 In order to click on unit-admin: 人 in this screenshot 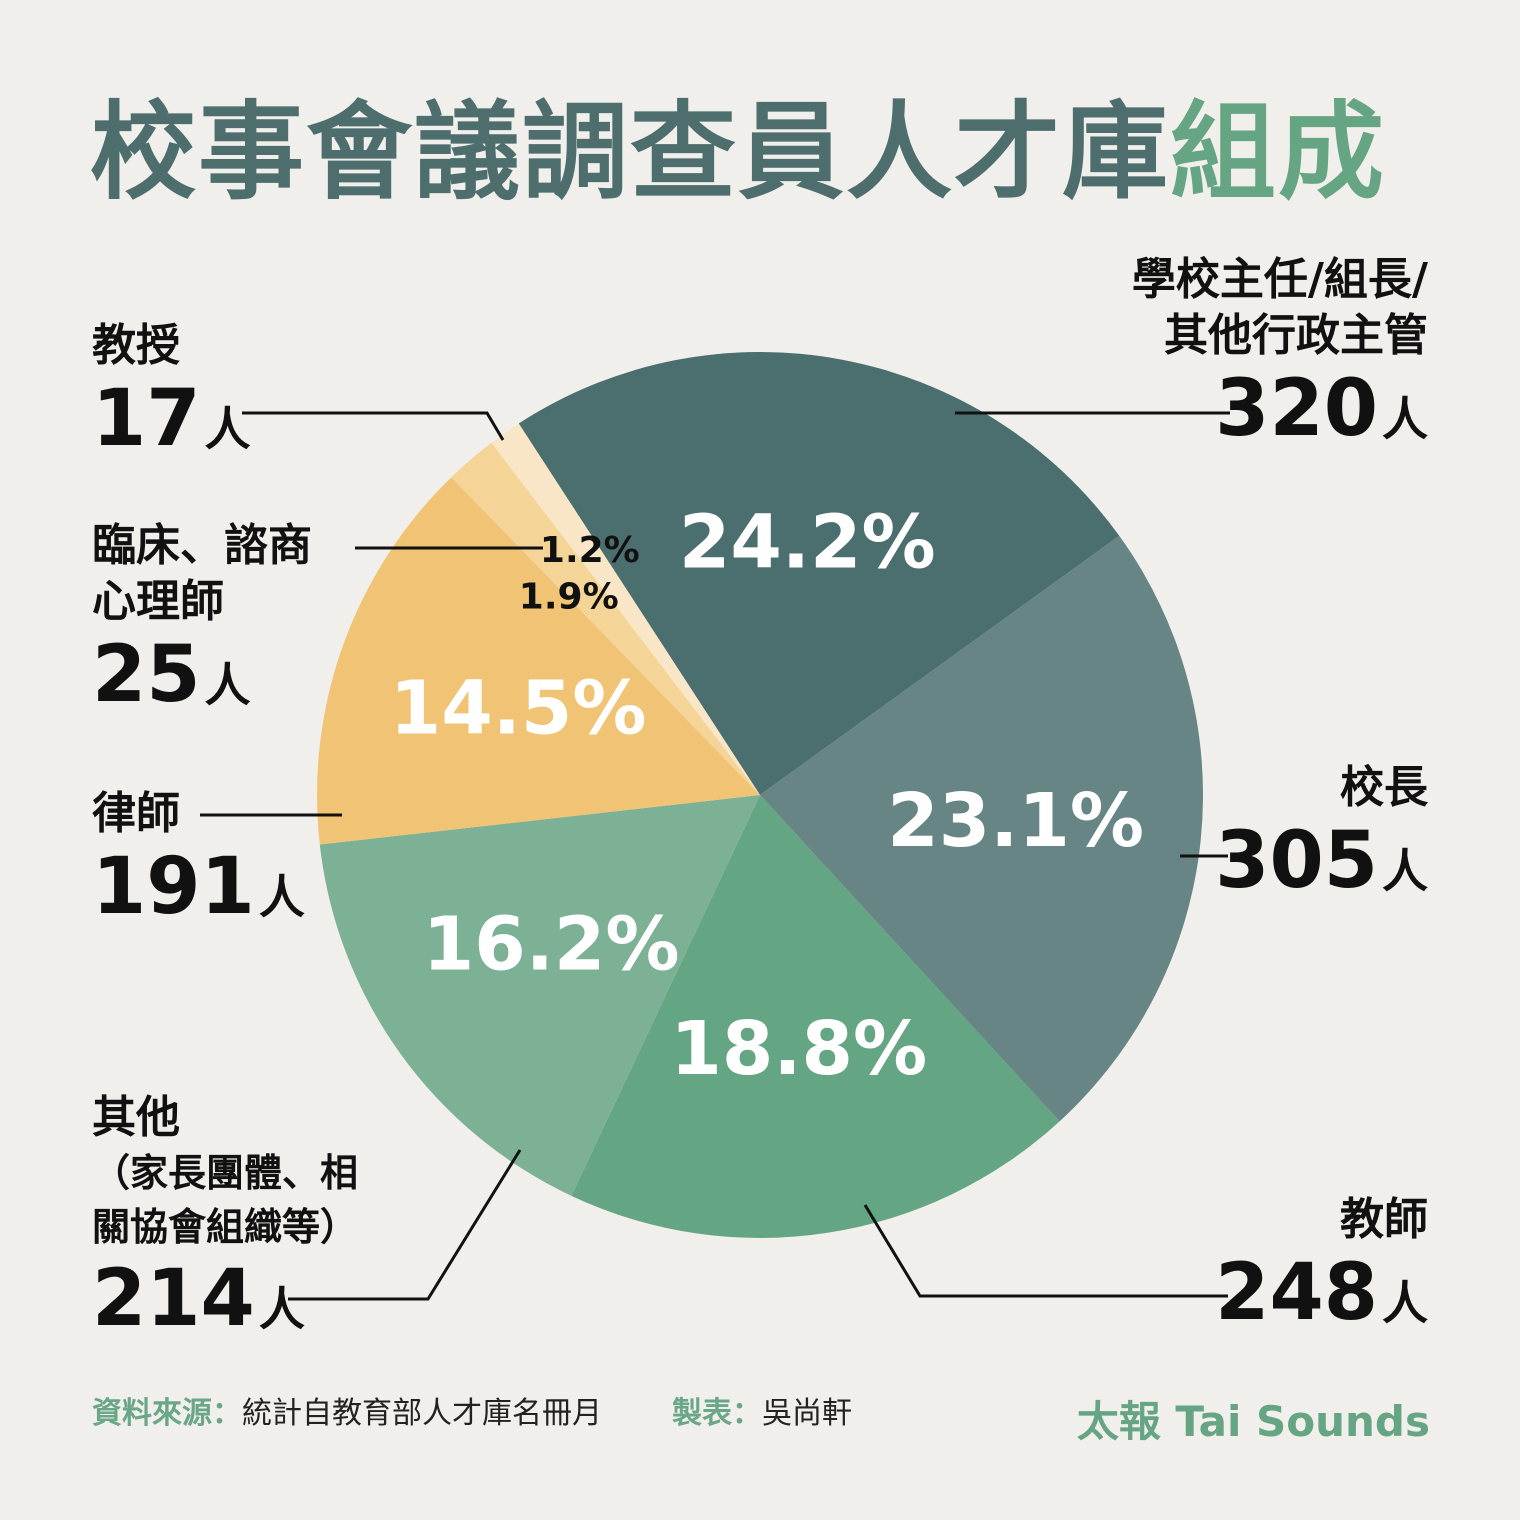, I will do `click(1405, 419)`.